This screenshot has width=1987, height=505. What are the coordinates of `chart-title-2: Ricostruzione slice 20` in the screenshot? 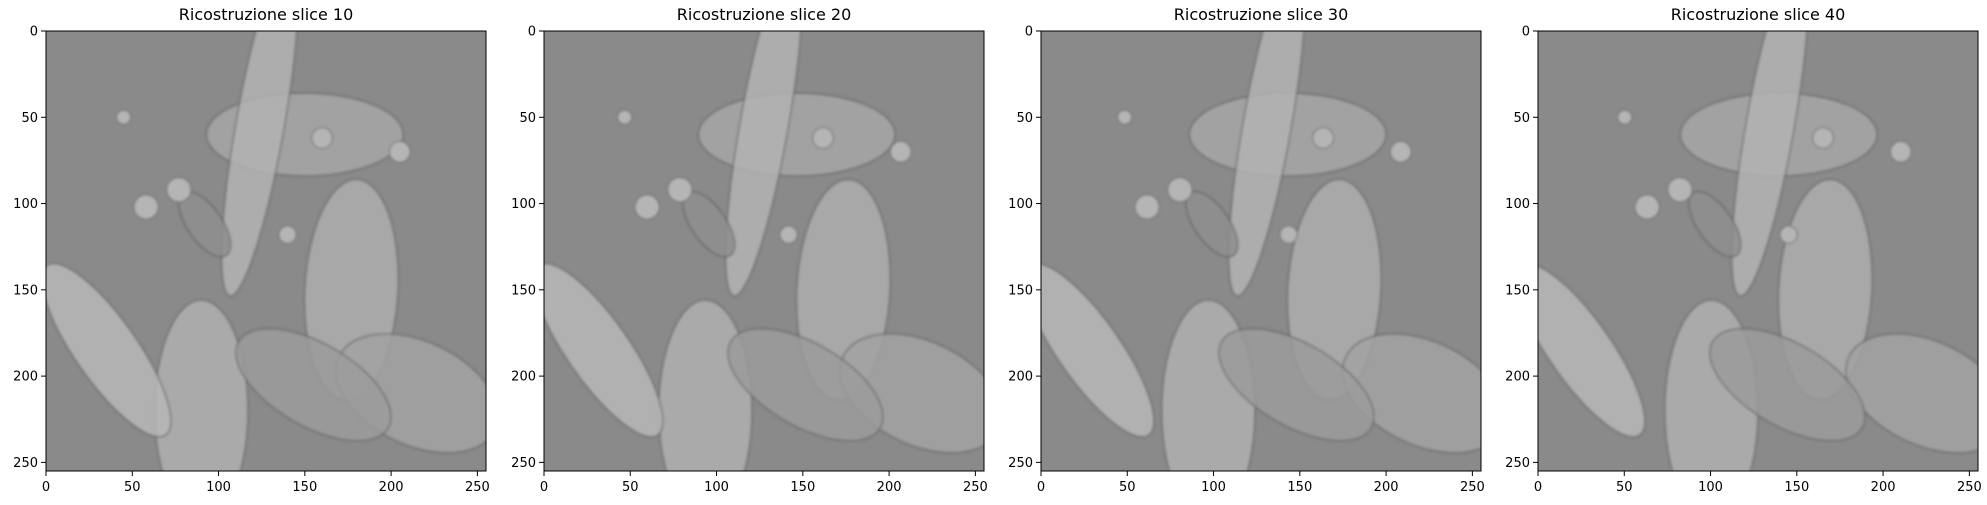 It's located at (764, 14).